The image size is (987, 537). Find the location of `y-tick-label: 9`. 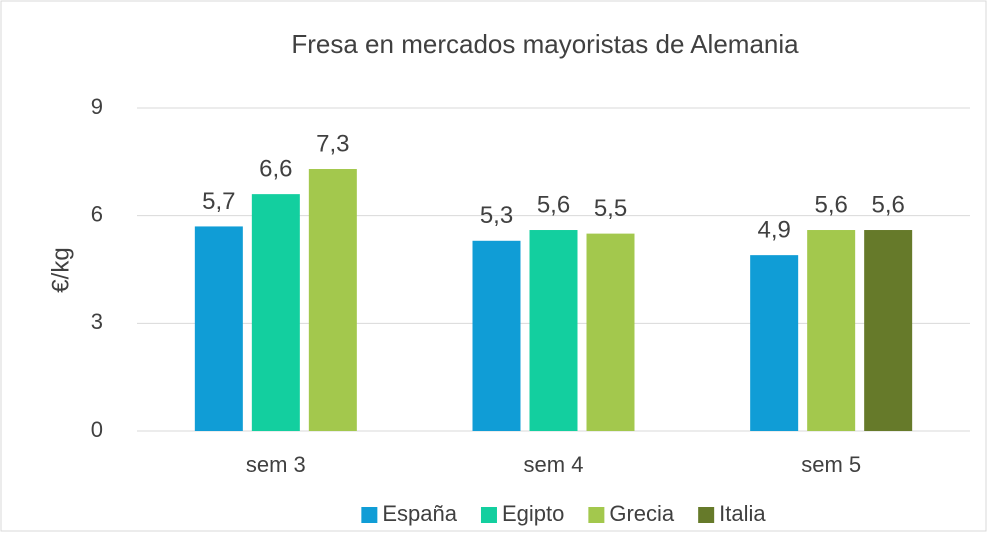

y-tick-label: 9 is located at coordinates (97, 106).